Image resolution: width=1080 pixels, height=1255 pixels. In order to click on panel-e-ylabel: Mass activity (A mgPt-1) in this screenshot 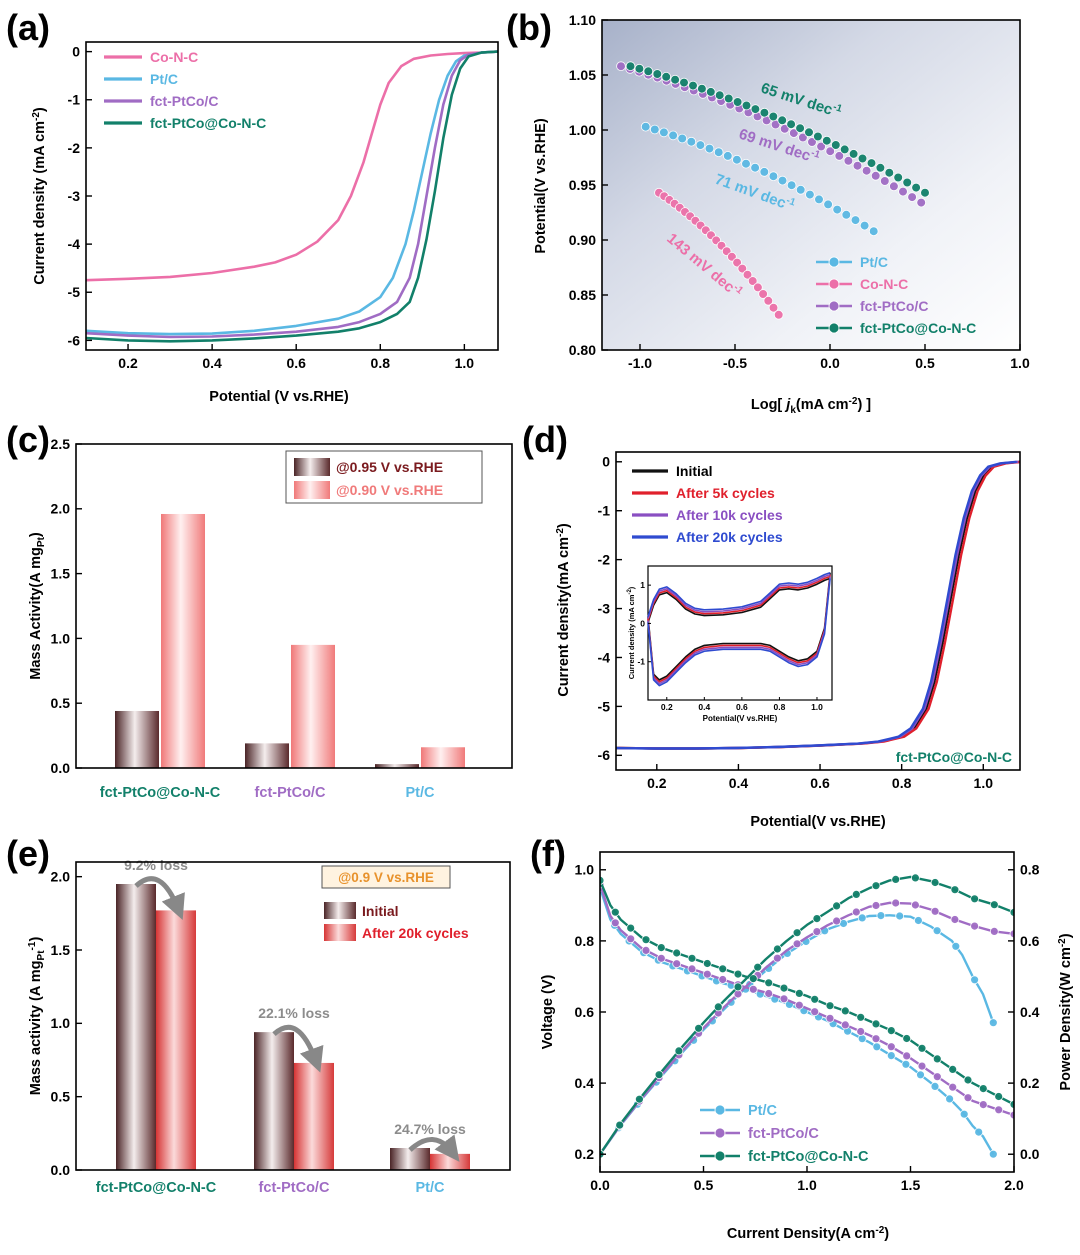, I will do `click(37, 1016)`.